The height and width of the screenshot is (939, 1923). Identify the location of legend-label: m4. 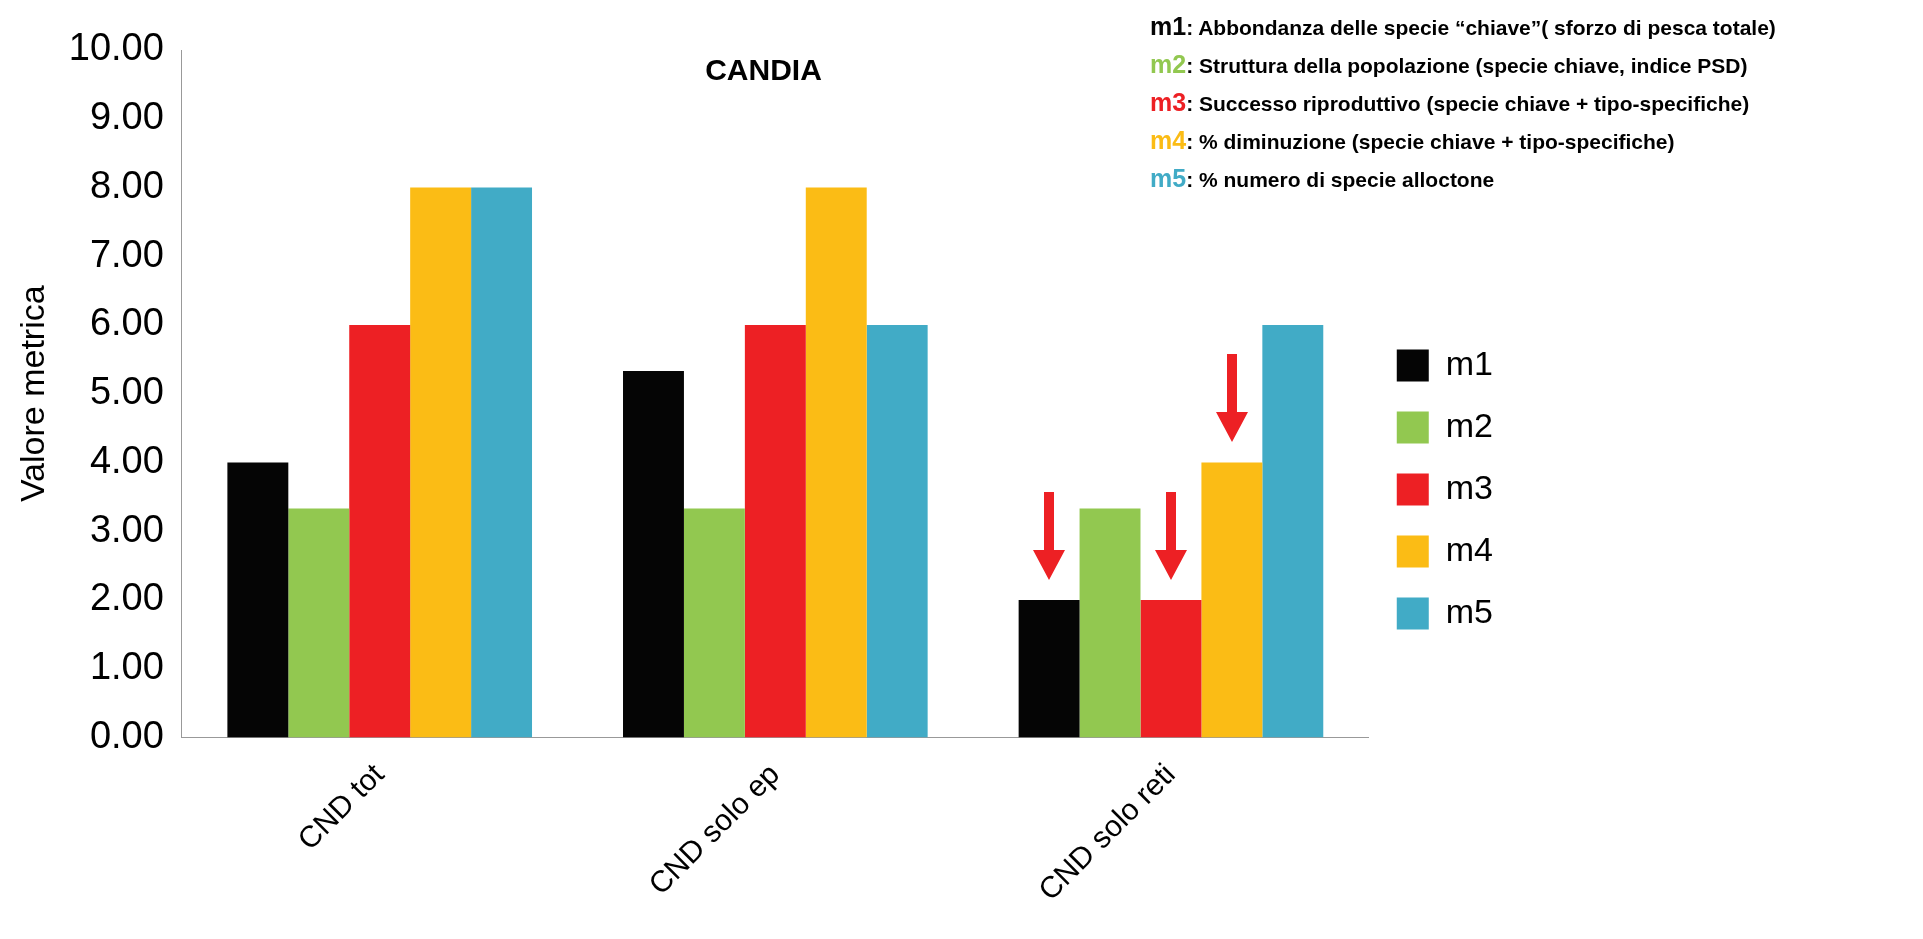
(1469, 548).